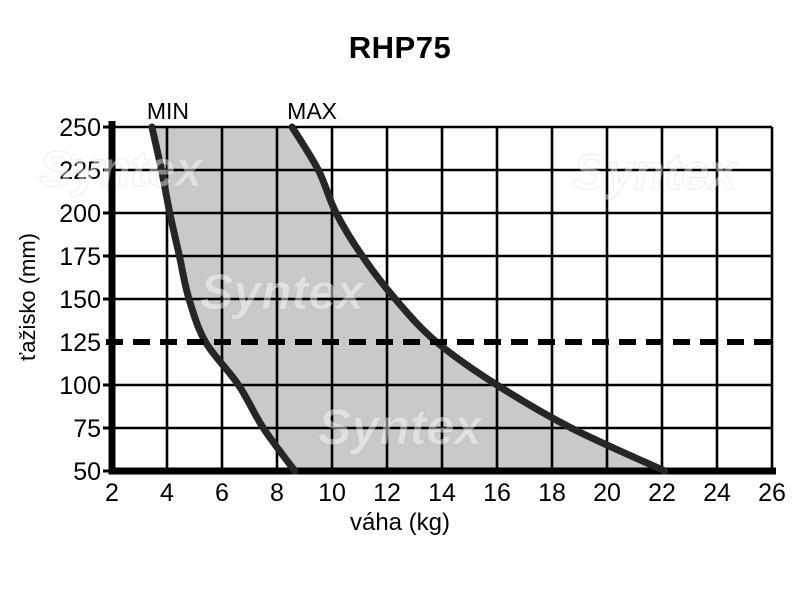 The image size is (800, 600). What do you see at coordinates (717, 493) in the screenshot?
I see `x-tick-label: 24` at bounding box center [717, 493].